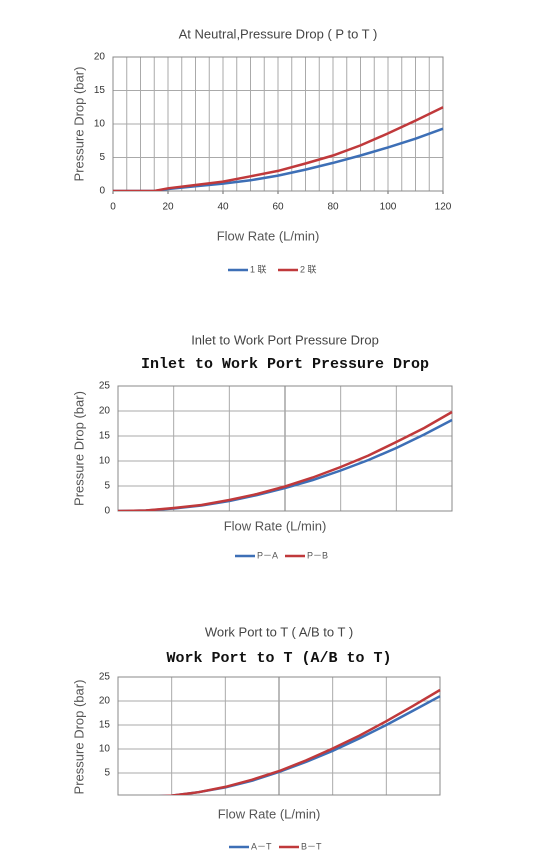 This screenshot has width=553, height=862. What do you see at coordinates (278, 33) in the screenshot?
I see `chart-title: At Neutral,Pressure Drop ( P to T )` at bounding box center [278, 33].